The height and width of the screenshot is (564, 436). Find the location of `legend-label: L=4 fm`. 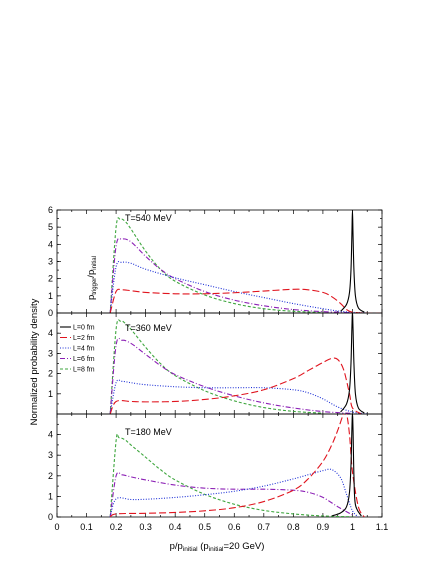

legend-label: L=4 fm is located at coordinates (84, 349).